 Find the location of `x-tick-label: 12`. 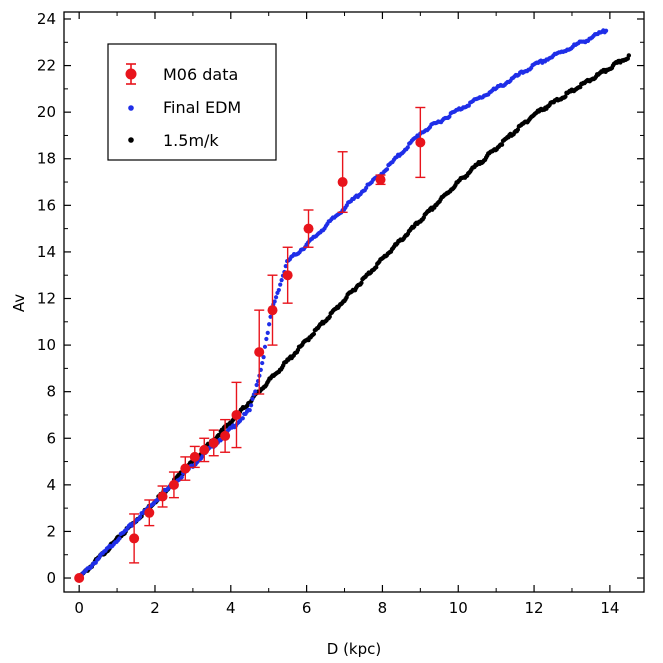

x-tick-label: 12 is located at coordinates (534, 608).